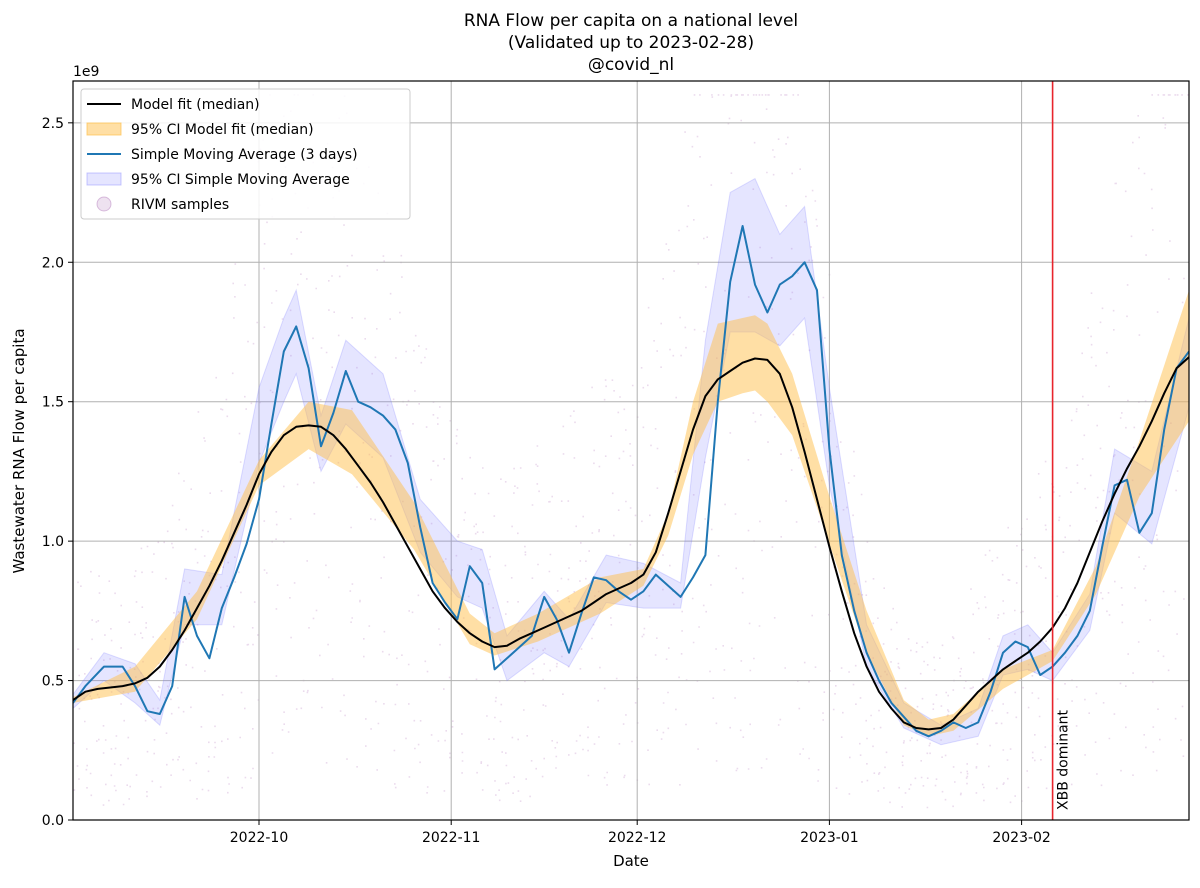 This screenshot has width=1200, height=888. What do you see at coordinates (259, 838) in the screenshot?
I see `x-tick-label-0: 2022-10` at bounding box center [259, 838].